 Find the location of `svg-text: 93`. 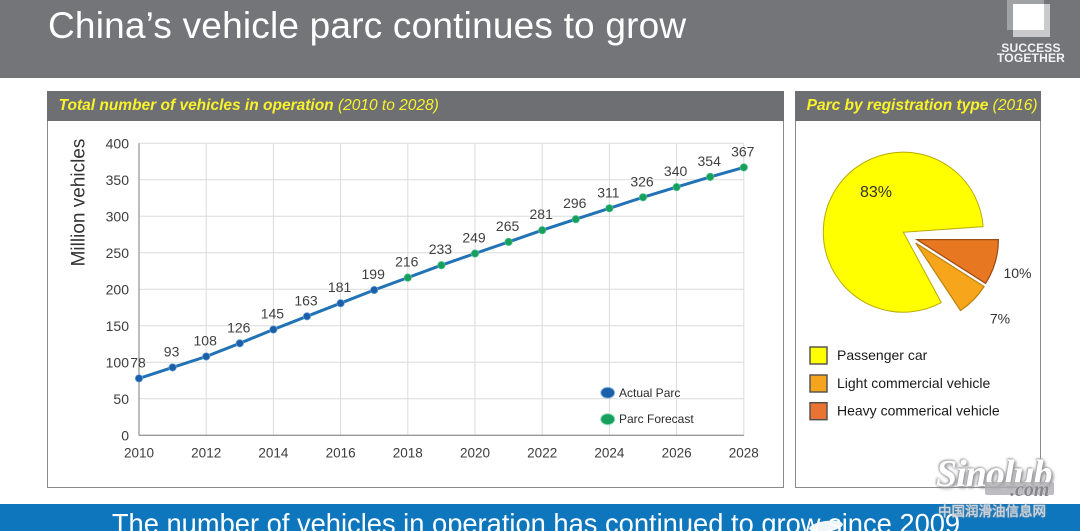

svg-text: 93 is located at coordinates (172, 351).